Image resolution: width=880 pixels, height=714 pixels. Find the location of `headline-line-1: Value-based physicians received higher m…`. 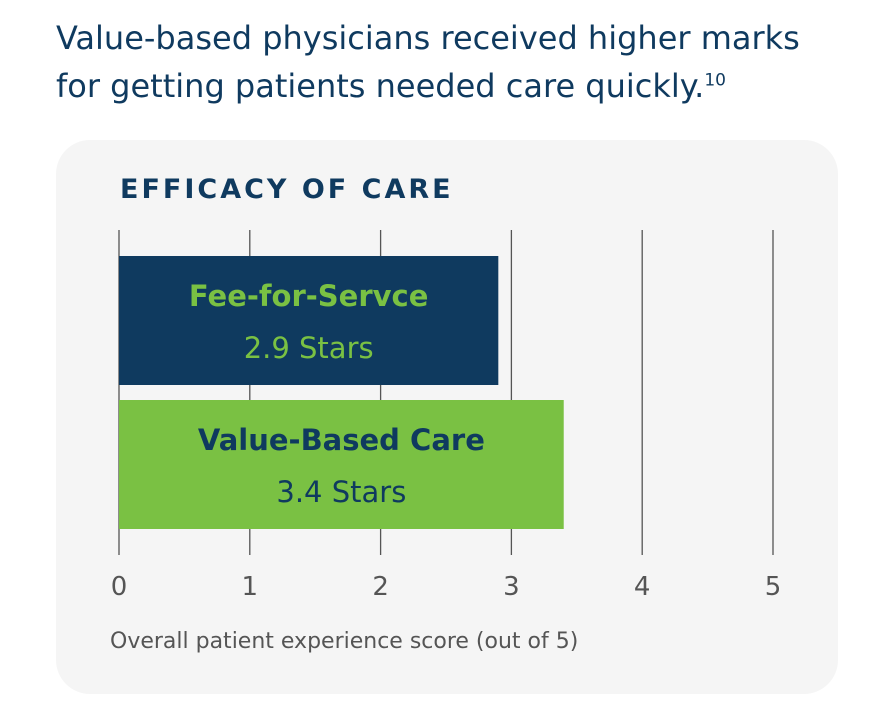

headline-line-1: Value-based physicians received higher m… is located at coordinates (428, 38).